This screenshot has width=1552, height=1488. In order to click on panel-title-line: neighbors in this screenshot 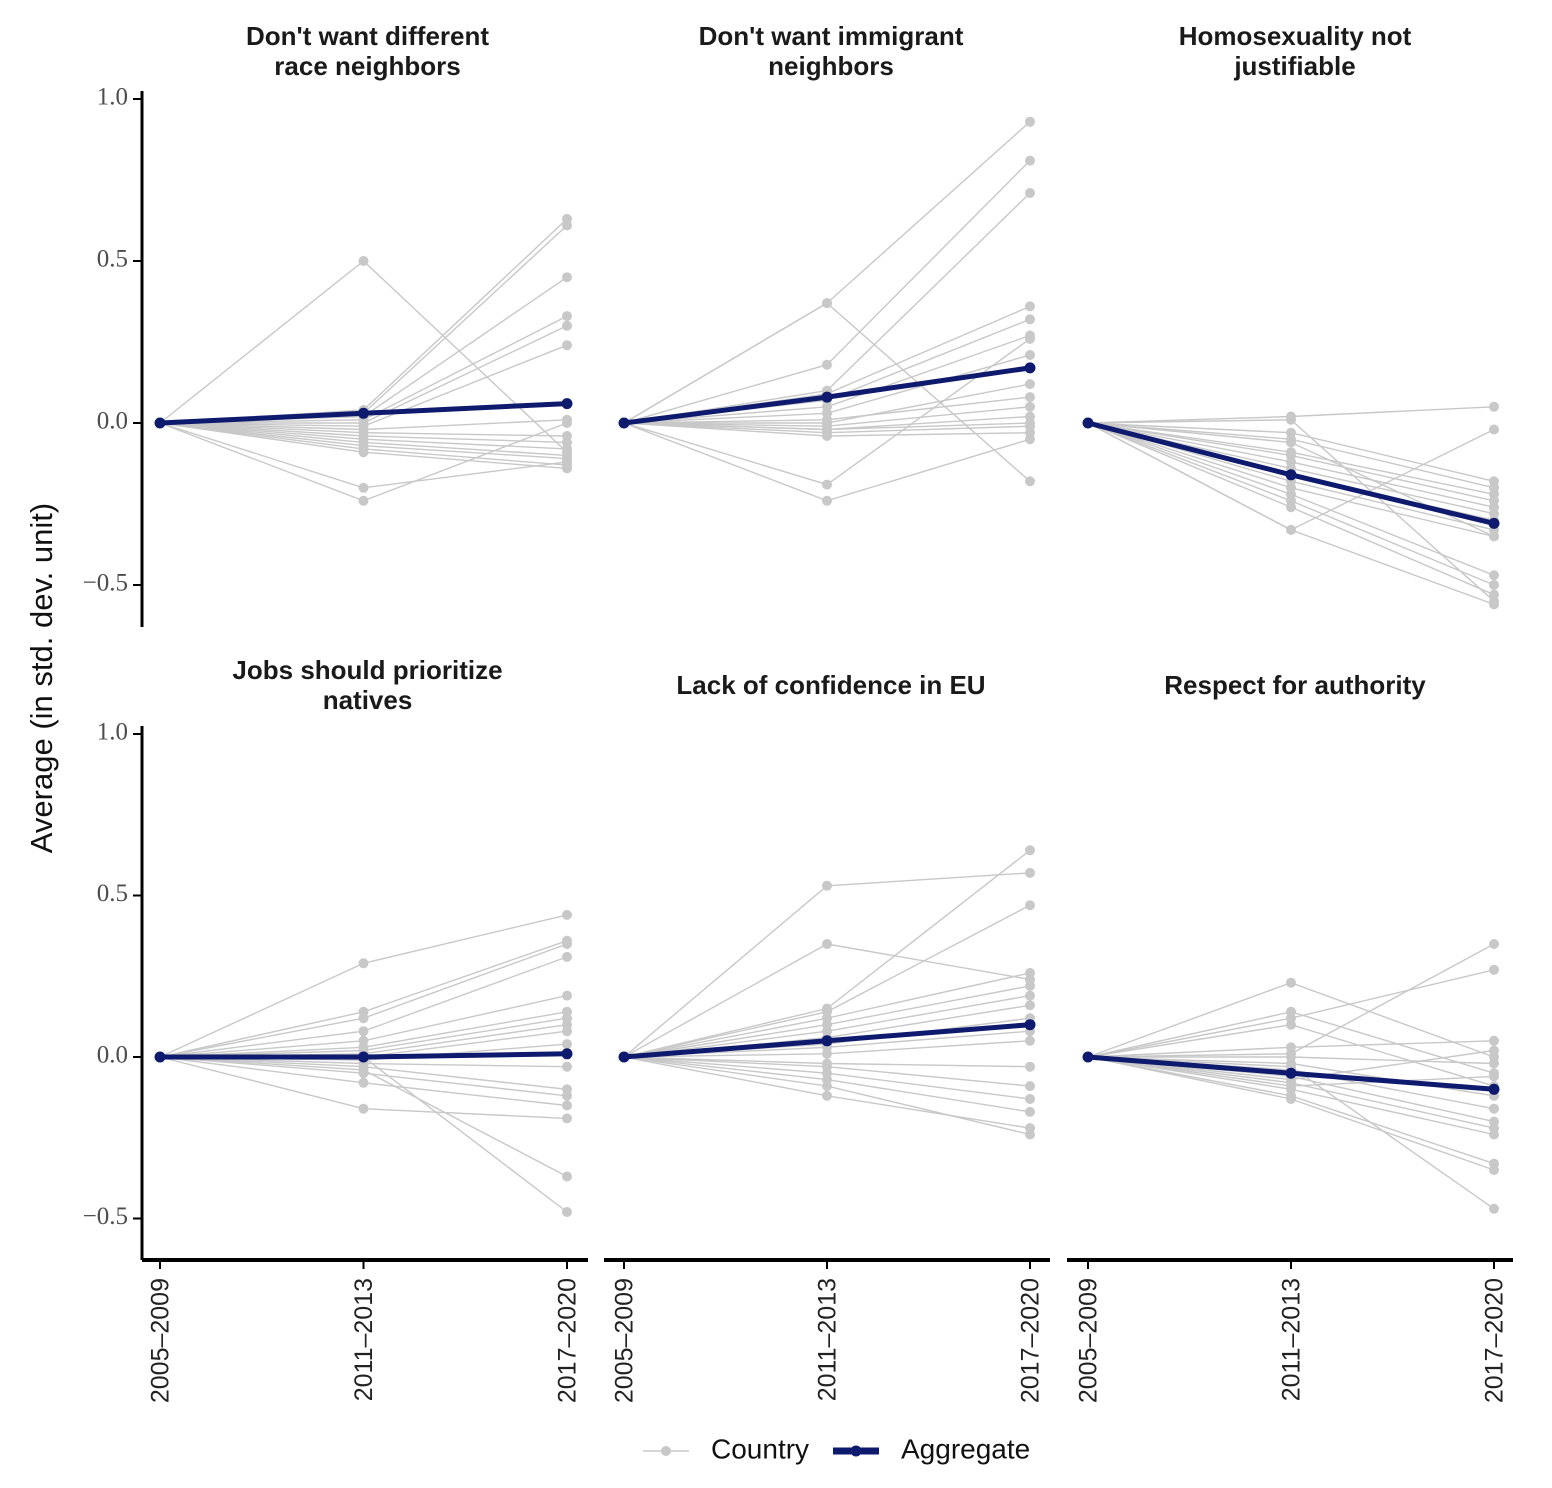, I will do `click(831, 66)`.